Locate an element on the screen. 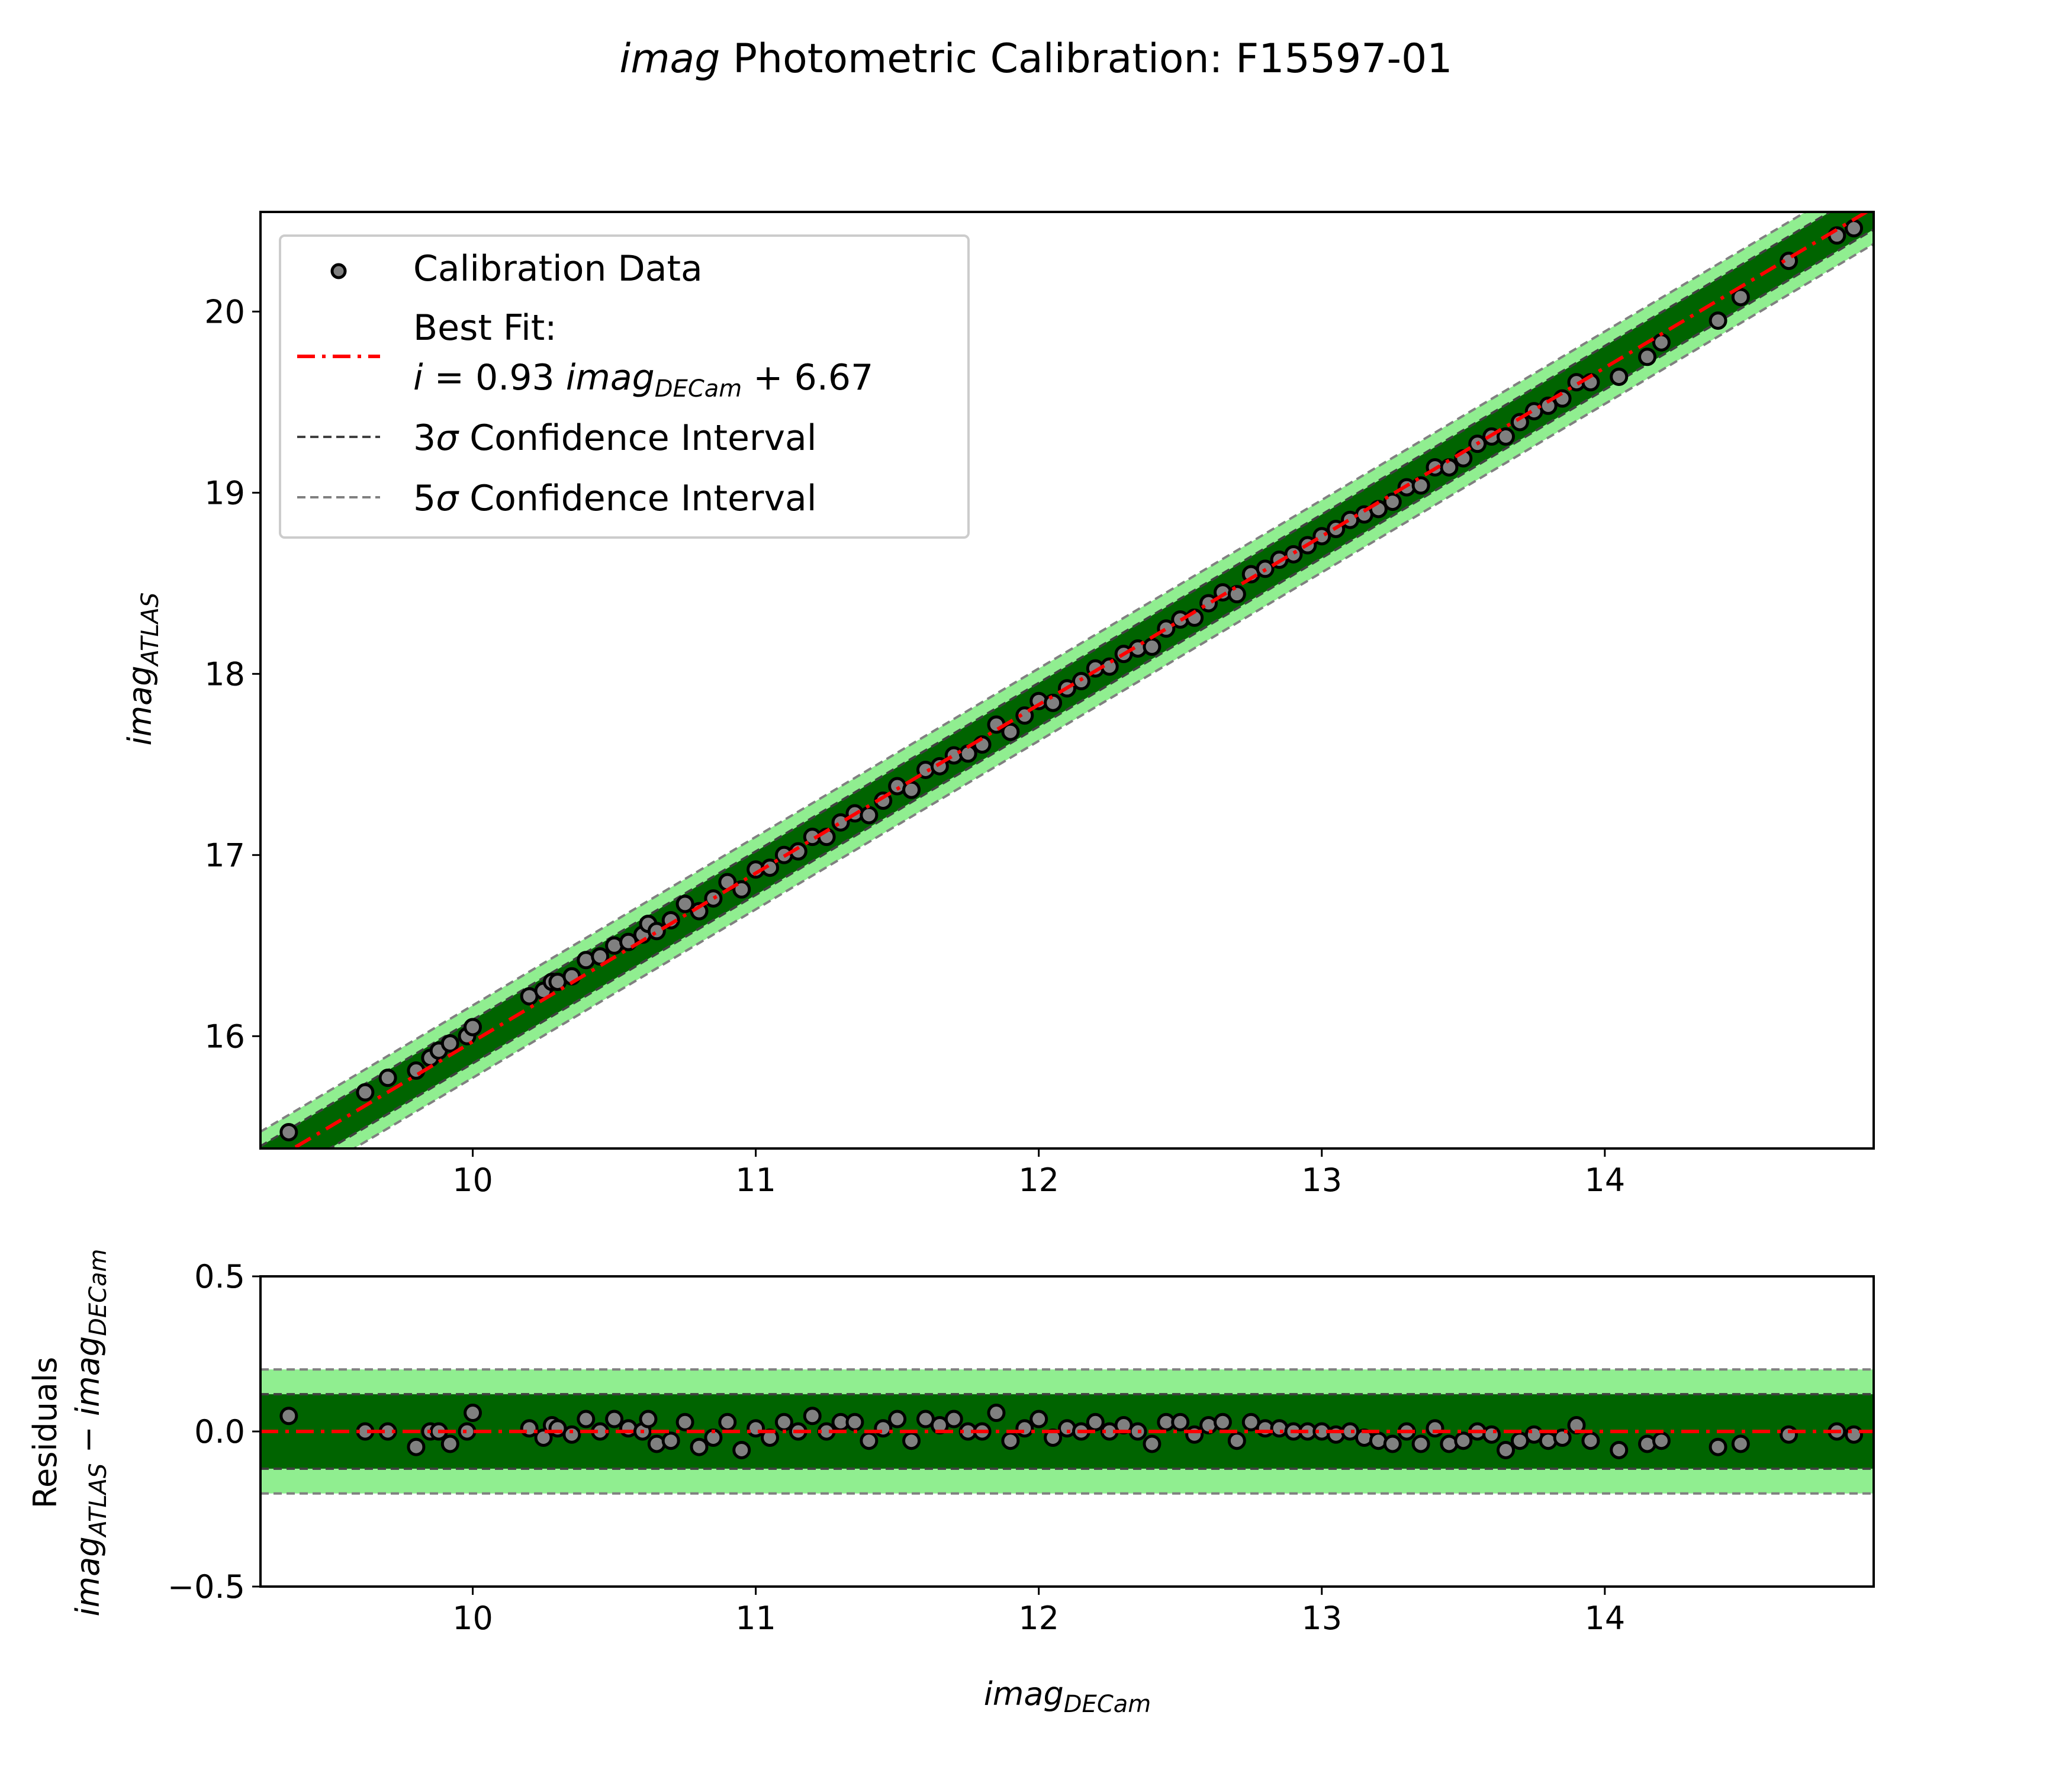 This screenshot has height=1776, width=2072. calibration-x-tick-label: 14 is located at coordinates (1604, 1180).